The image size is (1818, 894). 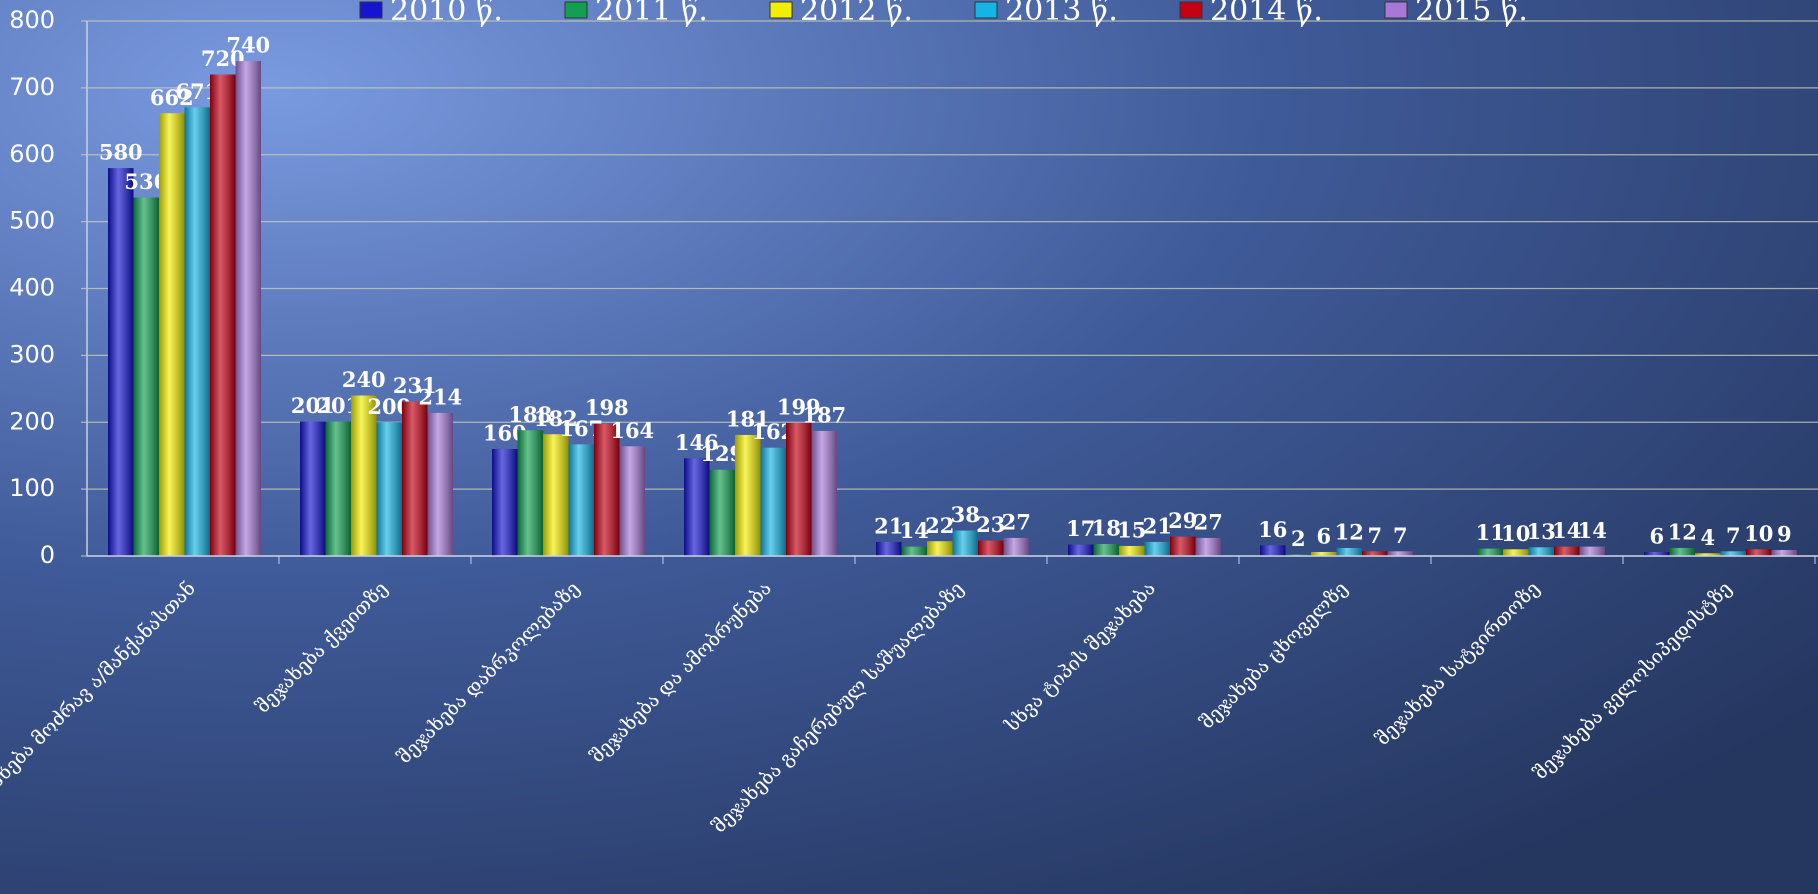 I want to click on y-tick-label: 0, so click(x=47, y=555).